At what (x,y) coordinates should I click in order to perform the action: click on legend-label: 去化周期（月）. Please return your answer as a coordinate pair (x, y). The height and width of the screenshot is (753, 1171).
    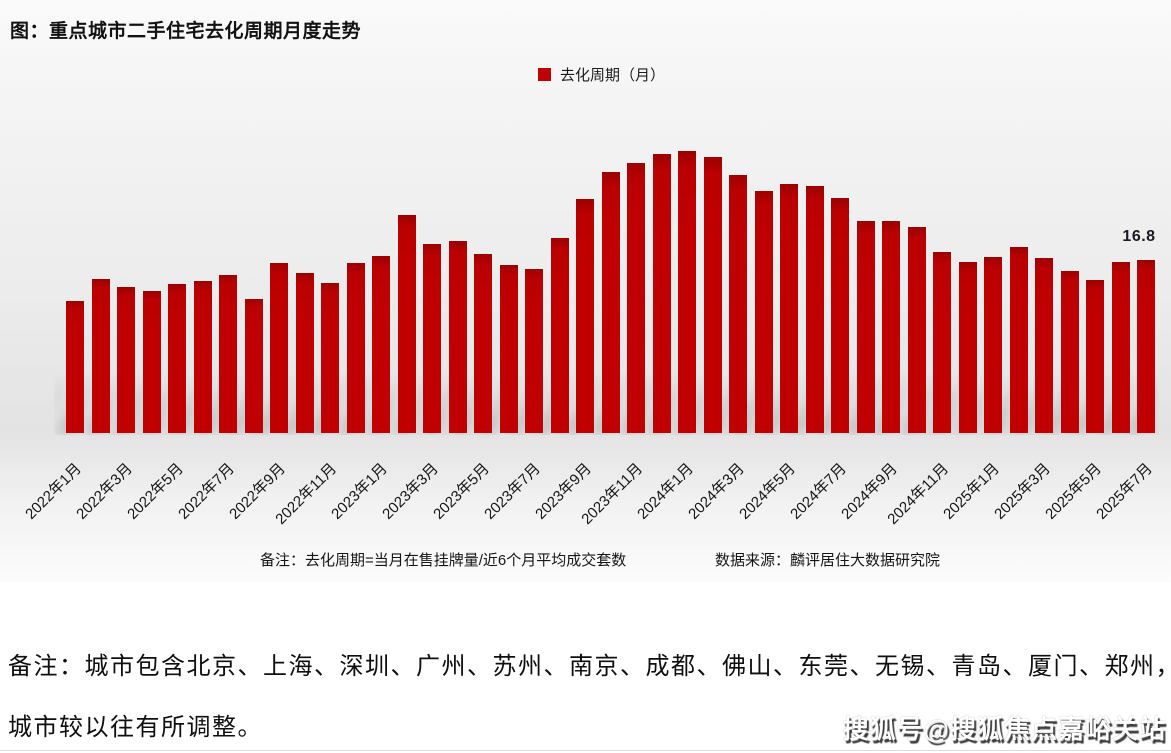
    Looking at the image, I should click on (612, 75).